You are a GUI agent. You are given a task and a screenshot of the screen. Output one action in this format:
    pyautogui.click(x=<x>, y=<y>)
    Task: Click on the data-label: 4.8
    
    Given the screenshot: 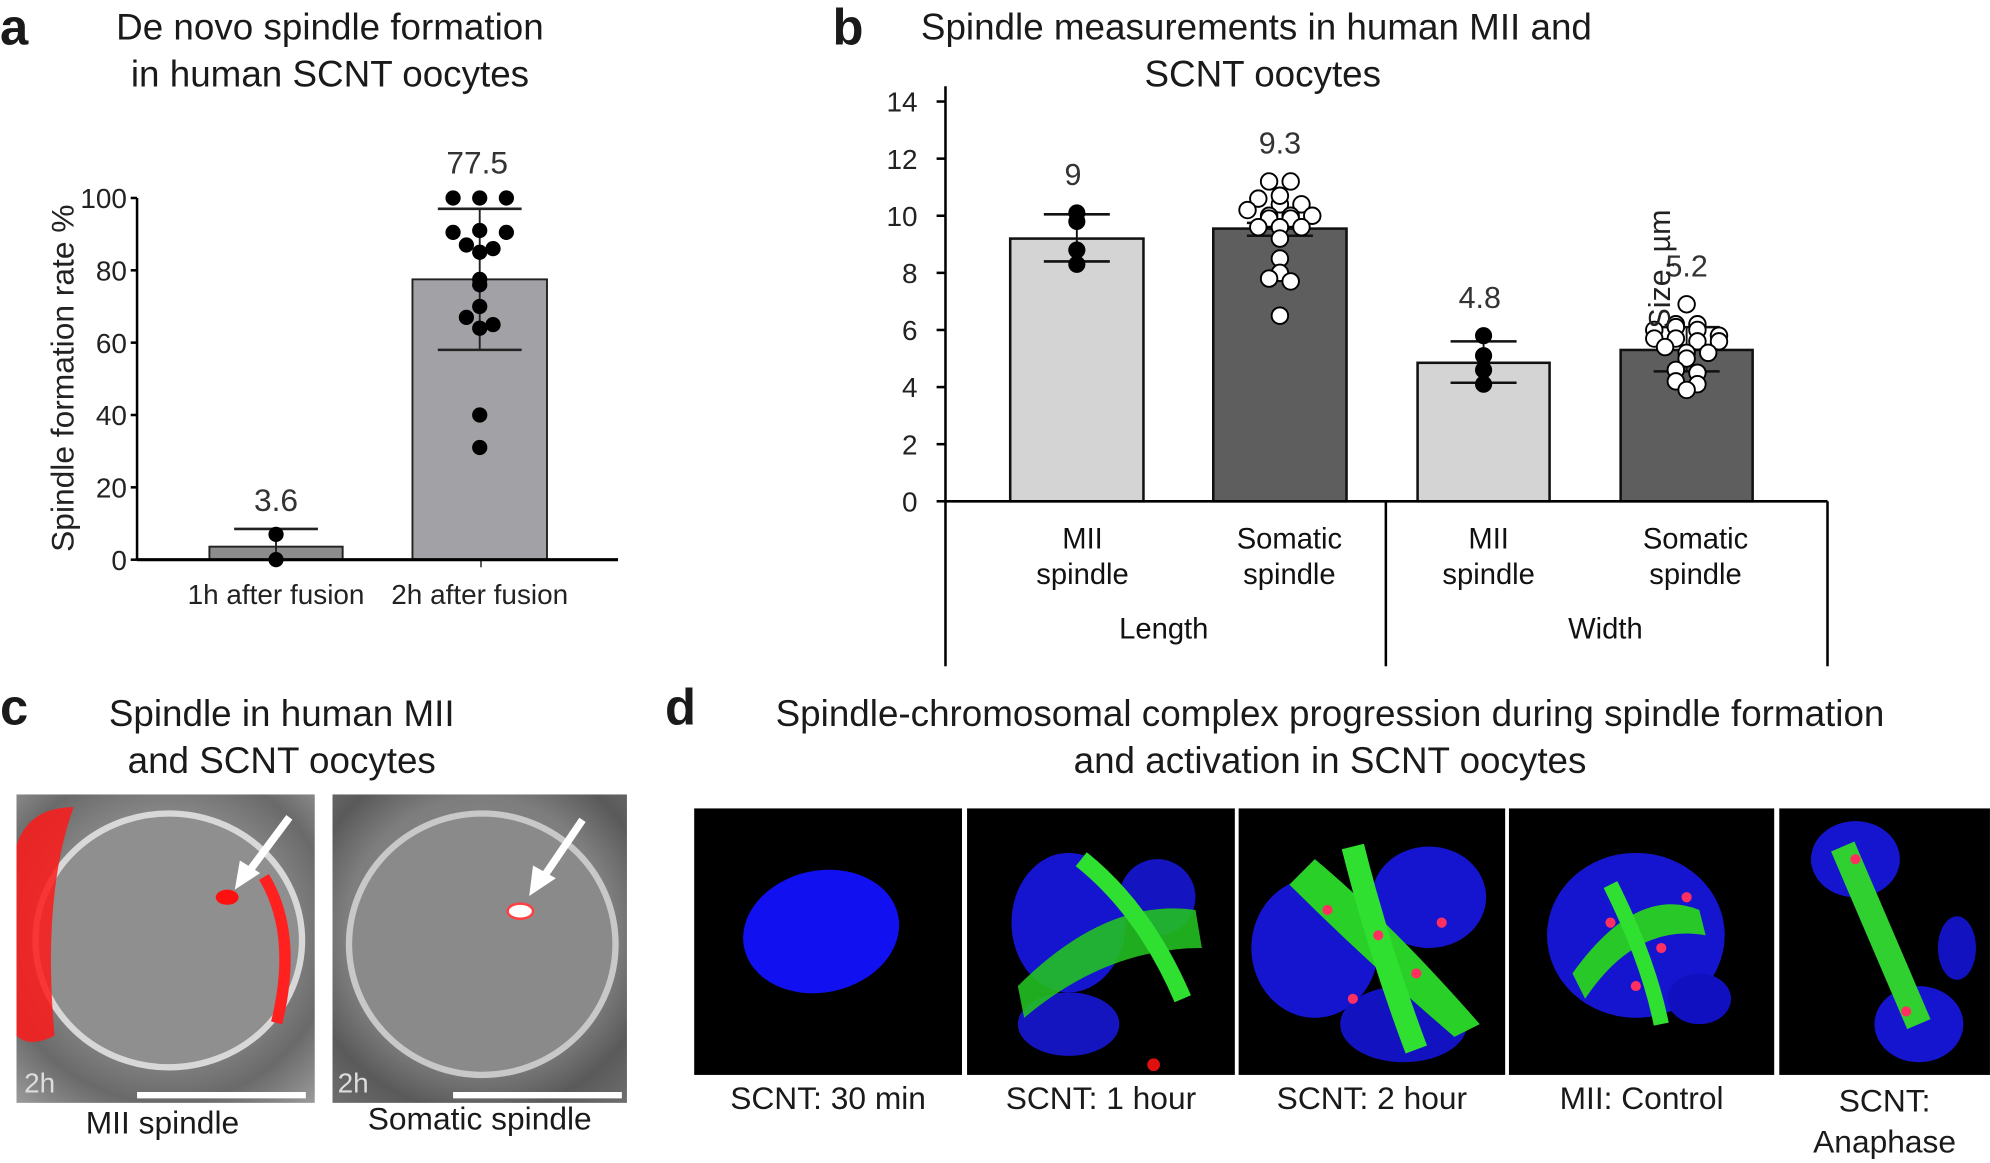 What is the action you would take?
    pyautogui.click(x=1480, y=298)
    